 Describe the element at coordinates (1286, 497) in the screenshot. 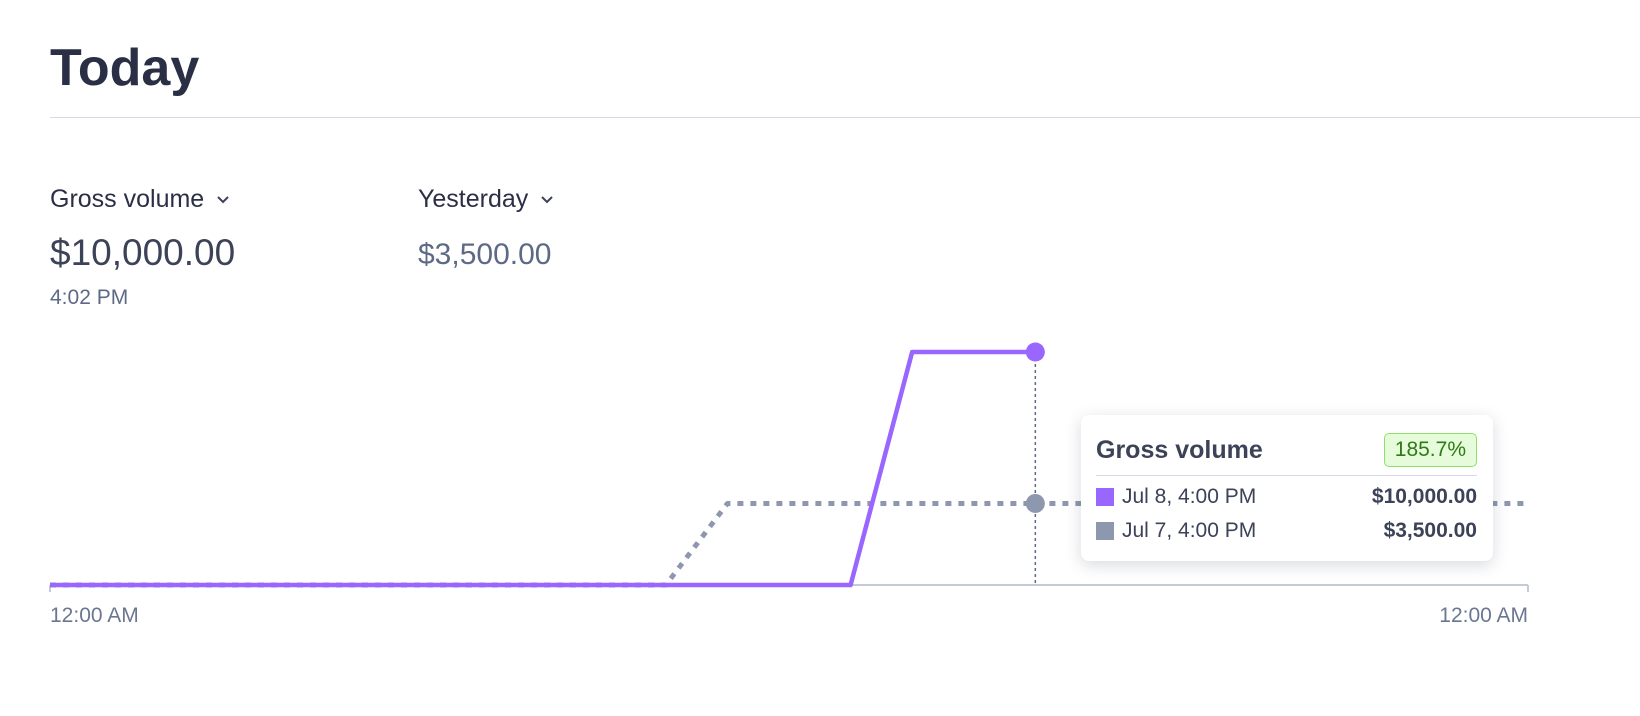

I see `tooltip-row: Jul 8, 4:00 PM $10,000.00` at that location.